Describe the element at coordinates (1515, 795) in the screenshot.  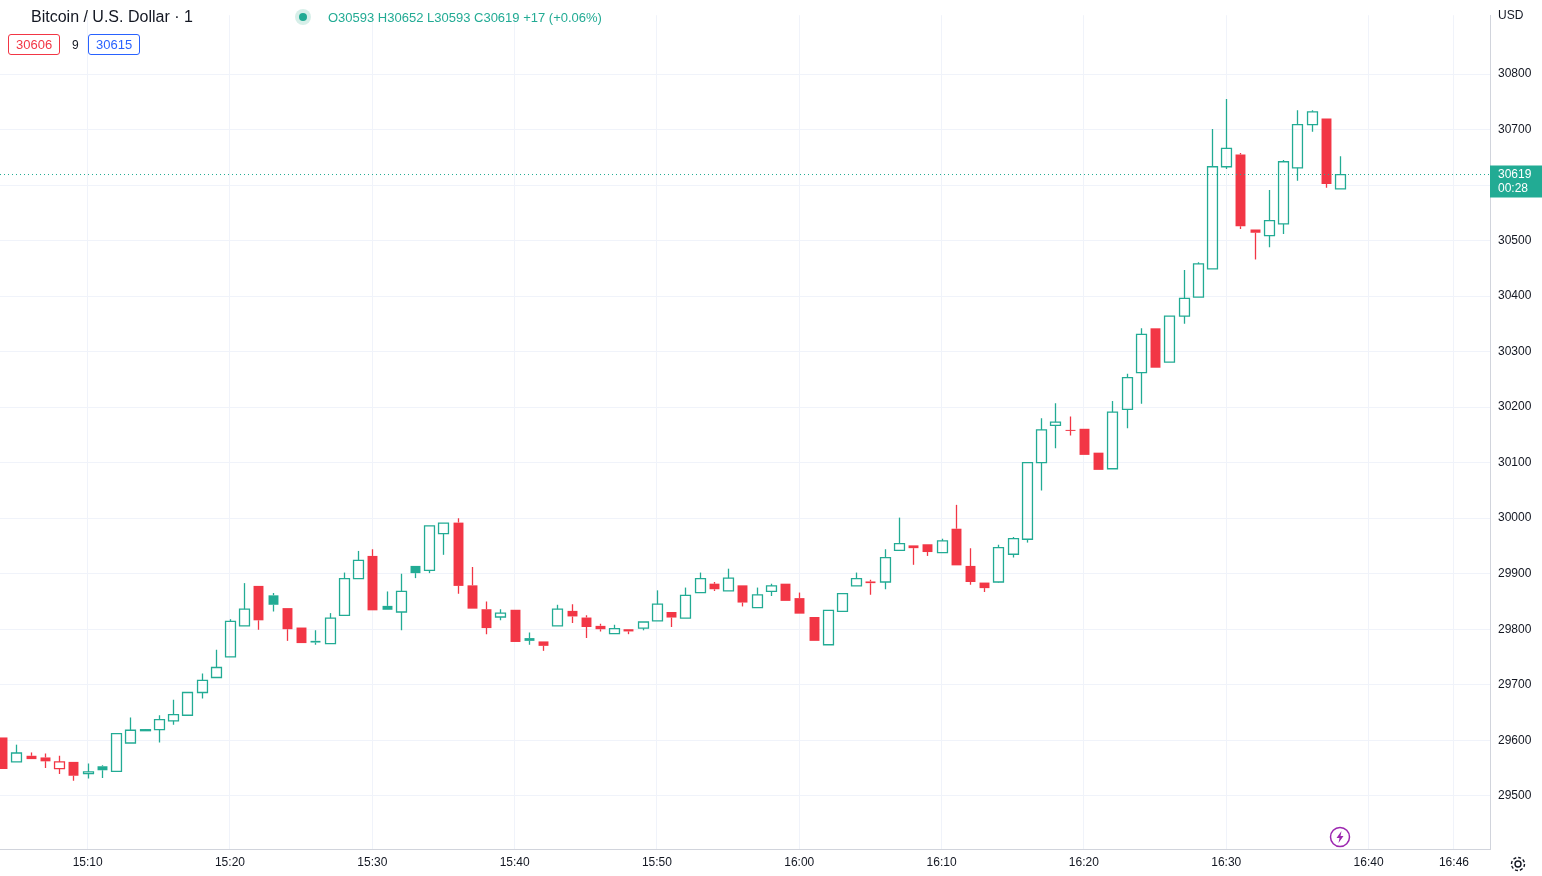
I see `y-tick-label: 29500` at that location.